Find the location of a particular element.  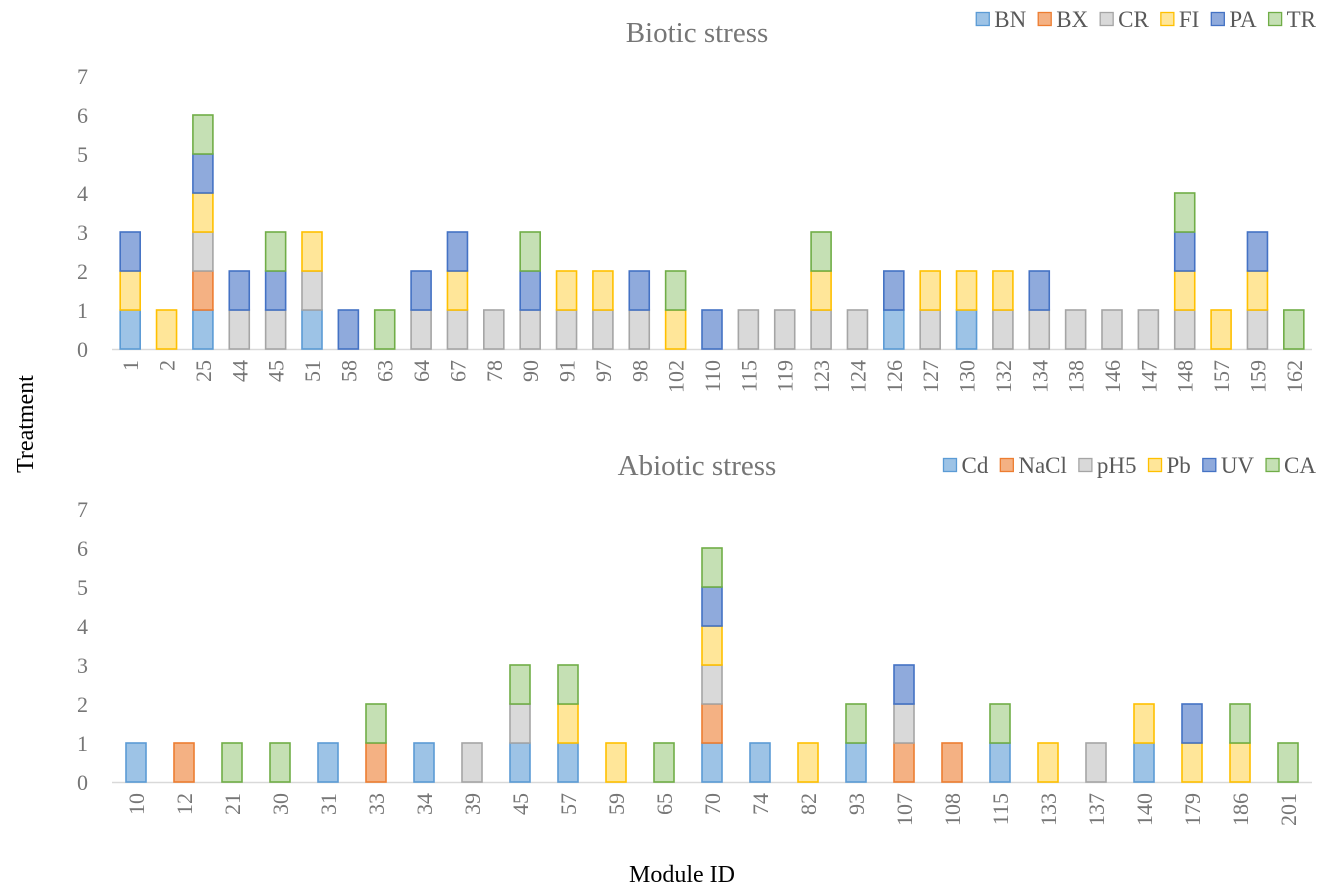

biotic-x-tick-label: 58 is located at coordinates (348, 371).